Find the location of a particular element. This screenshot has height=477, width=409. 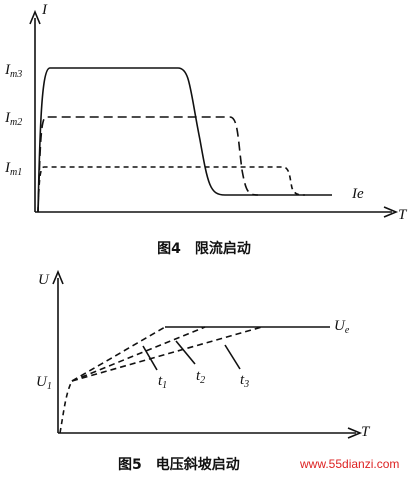

time-label: t1 is located at coordinates (162, 382).